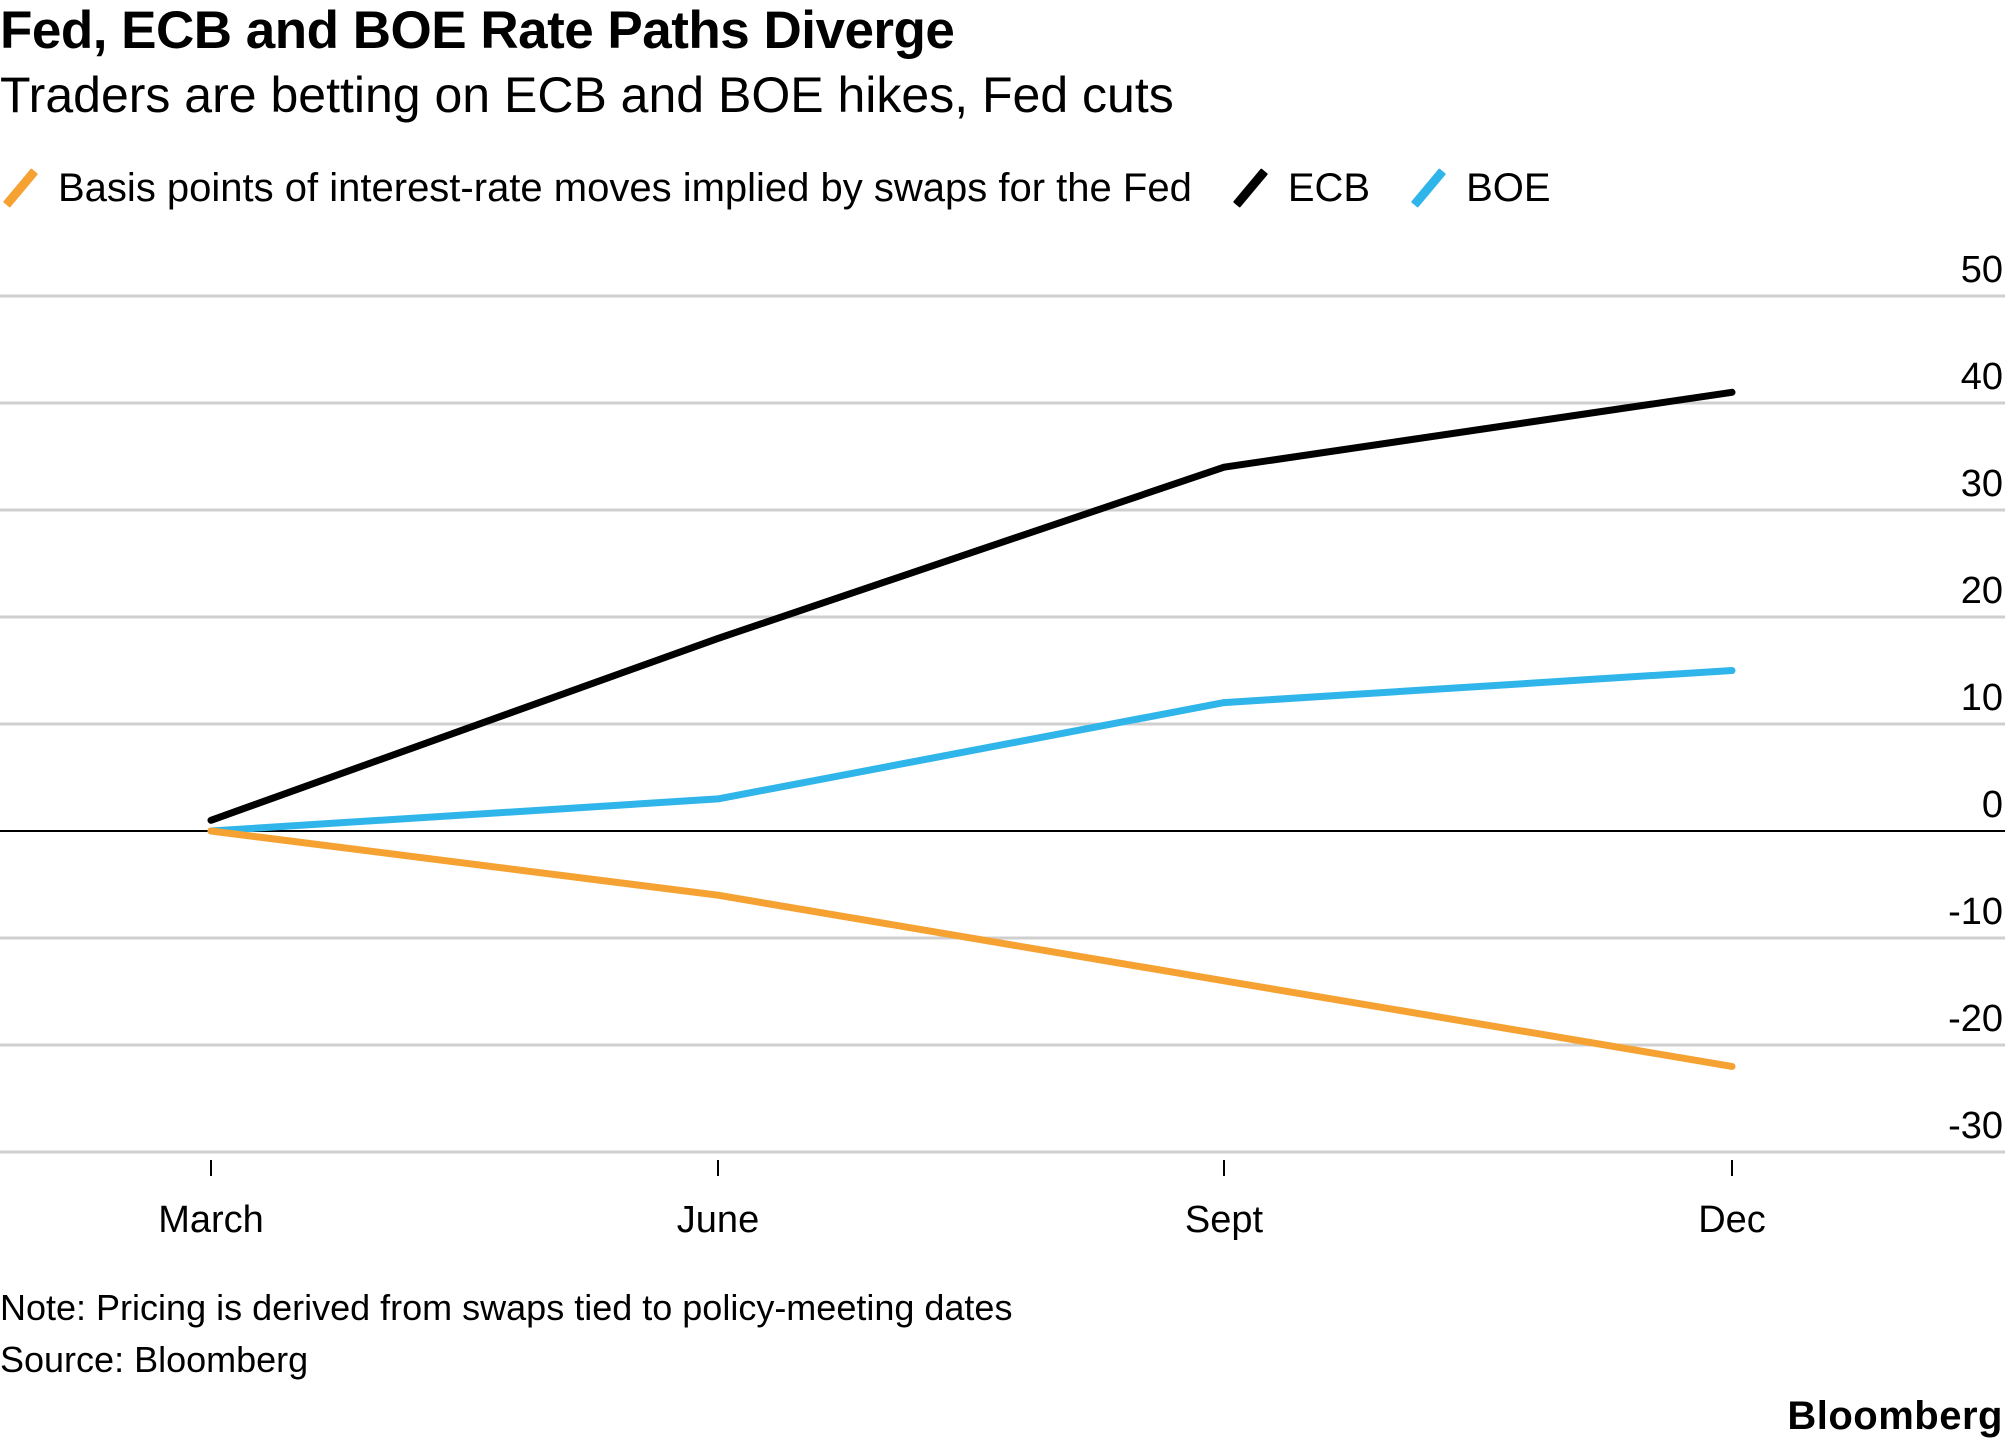  I want to click on y-tick-label: -10, so click(1975, 912).